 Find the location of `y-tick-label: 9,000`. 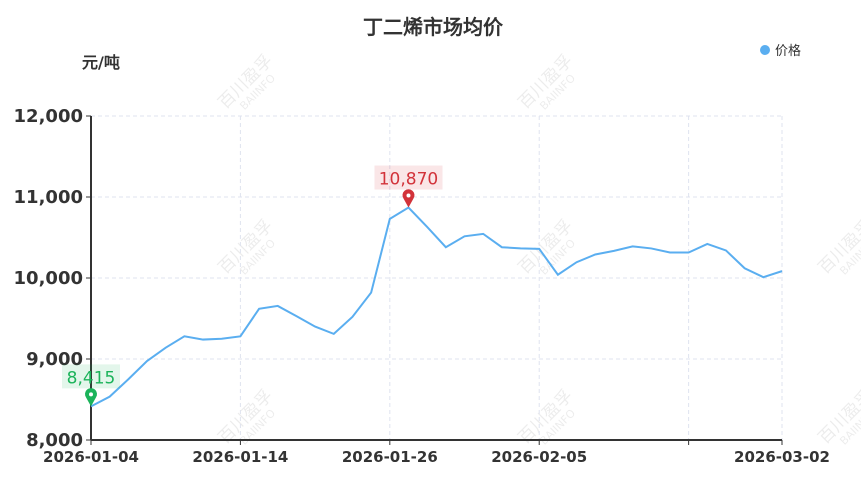

y-tick-label: 9,000 is located at coordinates (54, 359).